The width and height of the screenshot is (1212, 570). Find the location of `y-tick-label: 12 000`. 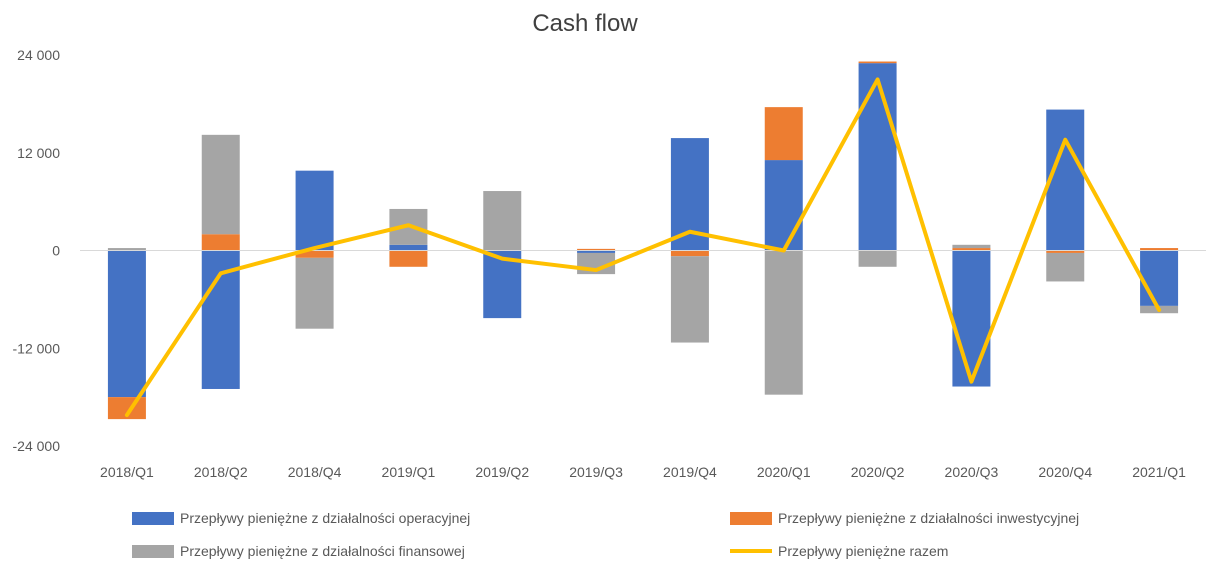

y-tick-label: 12 000 is located at coordinates (38, 153).